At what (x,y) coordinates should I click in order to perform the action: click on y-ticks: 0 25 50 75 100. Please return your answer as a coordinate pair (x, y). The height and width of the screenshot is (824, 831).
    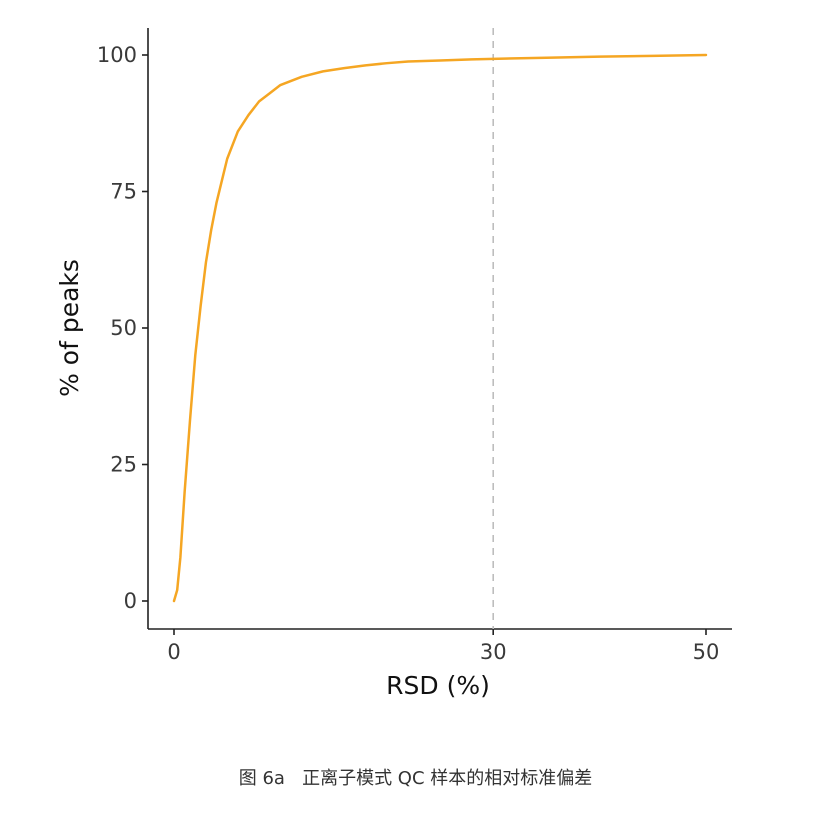
    Looking at the image, I should click on (122, 328).